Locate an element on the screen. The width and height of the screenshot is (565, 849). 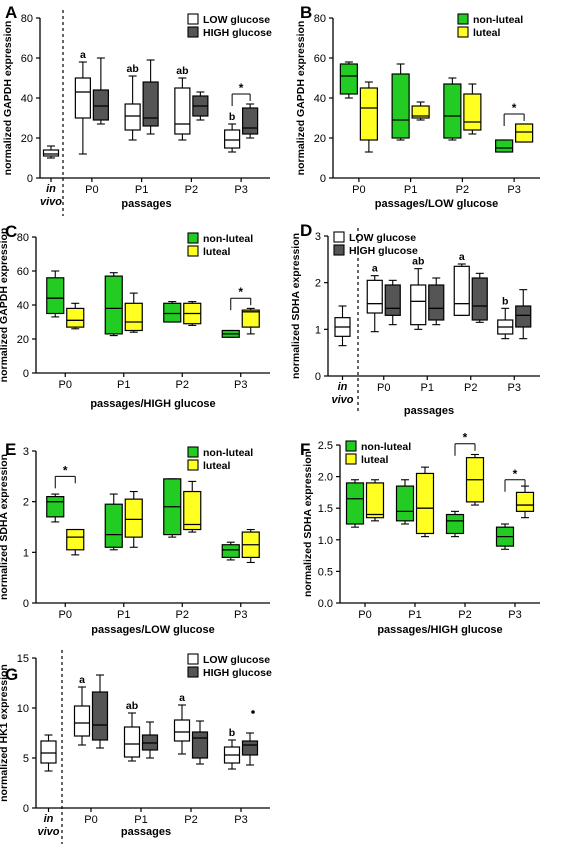
y-tick-label: 80 is located at coordinates (320, 19).